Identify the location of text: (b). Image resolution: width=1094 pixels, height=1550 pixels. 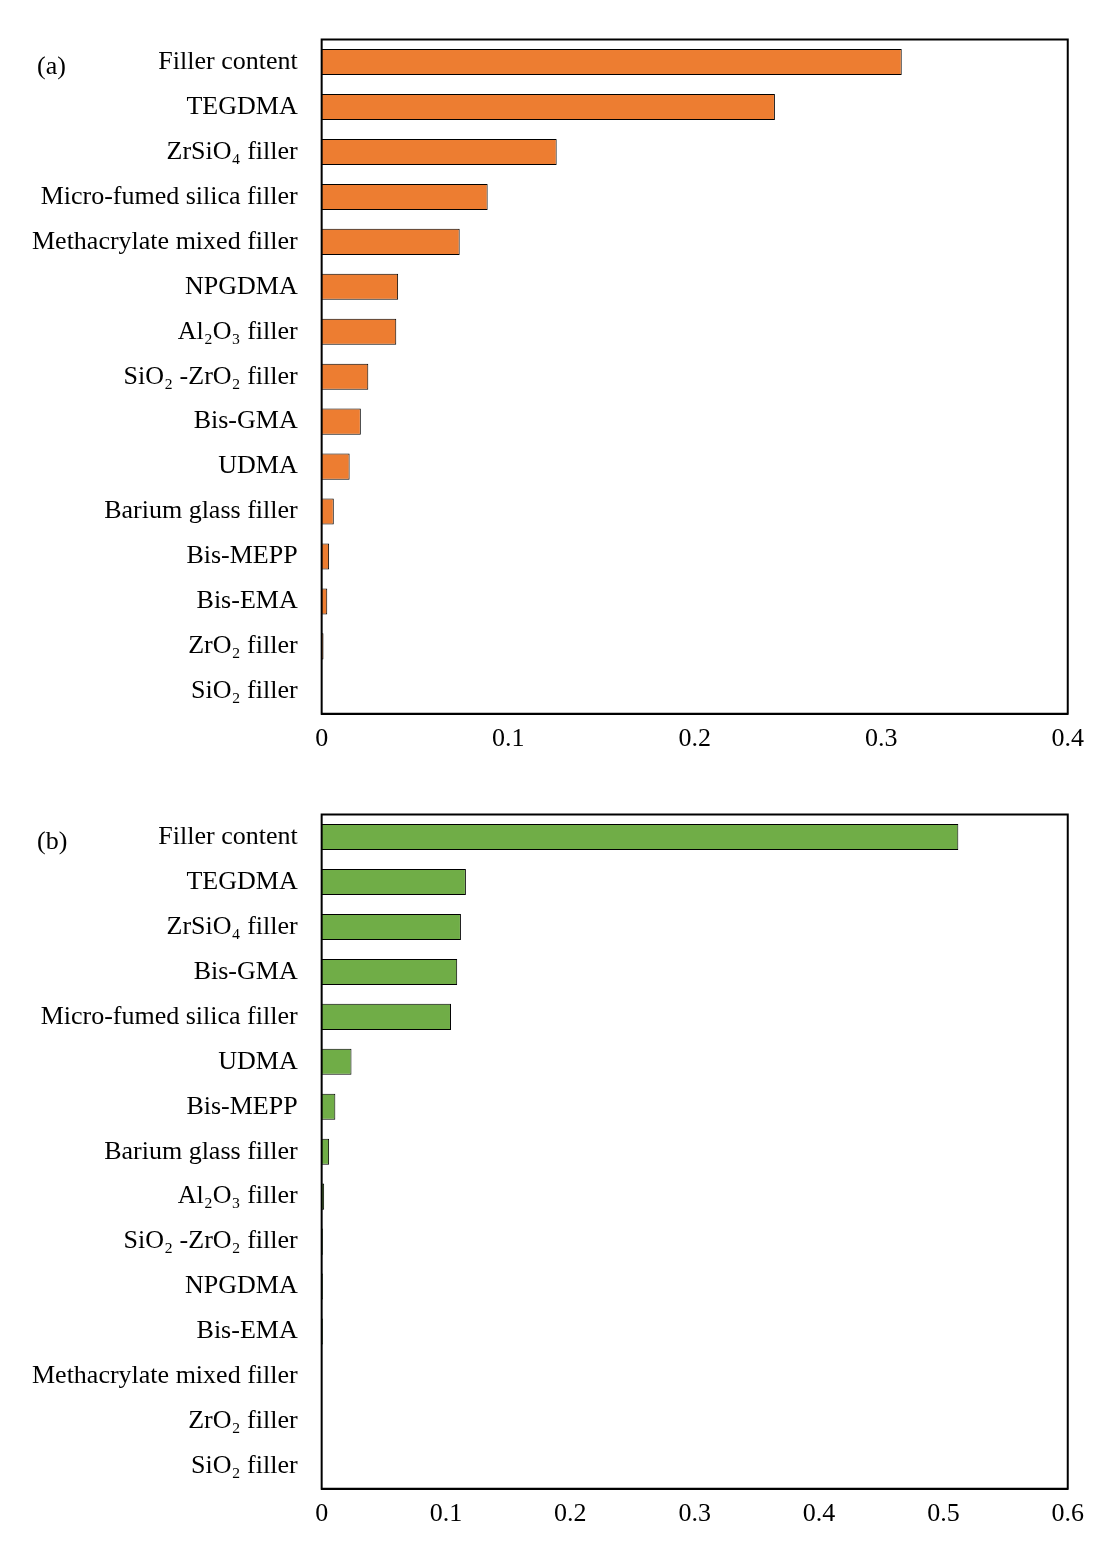
(52, 841).